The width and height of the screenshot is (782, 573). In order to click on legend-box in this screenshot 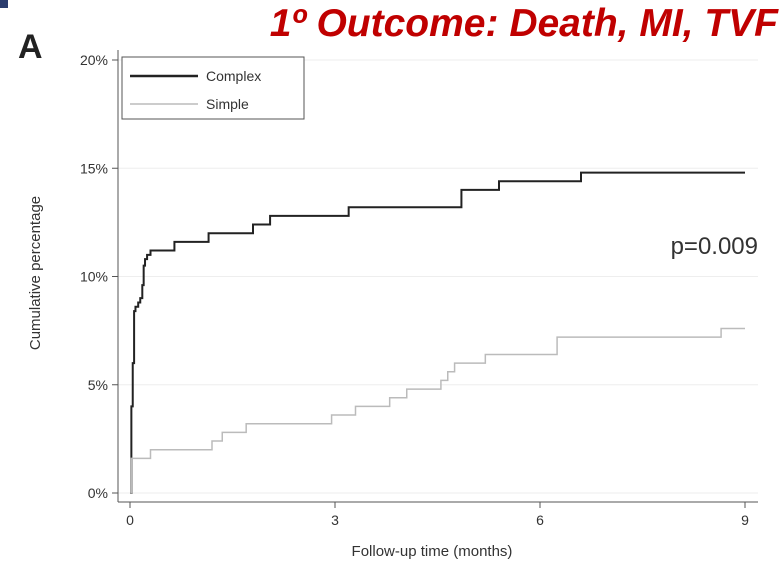, I will do `click(213, 88)`.